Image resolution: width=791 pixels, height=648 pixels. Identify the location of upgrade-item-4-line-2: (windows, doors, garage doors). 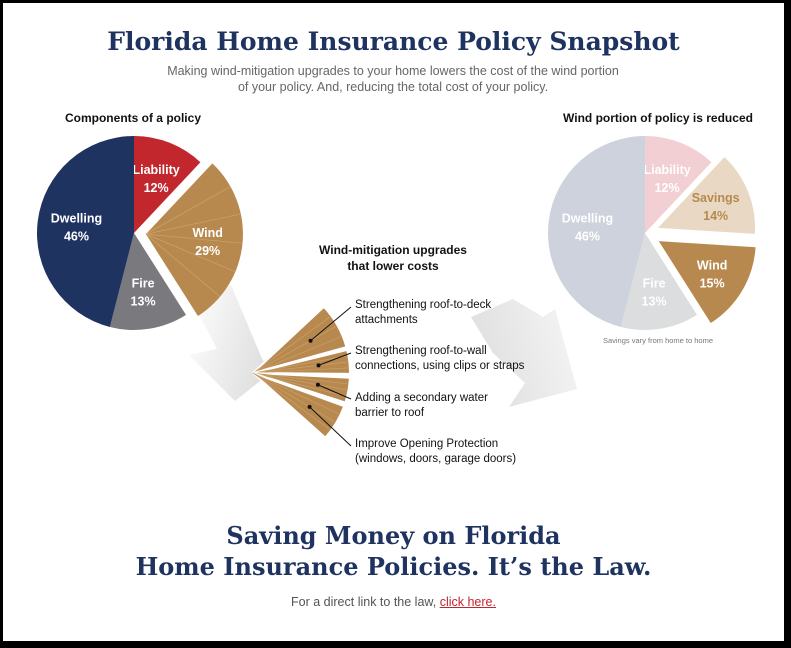
(436, 459).